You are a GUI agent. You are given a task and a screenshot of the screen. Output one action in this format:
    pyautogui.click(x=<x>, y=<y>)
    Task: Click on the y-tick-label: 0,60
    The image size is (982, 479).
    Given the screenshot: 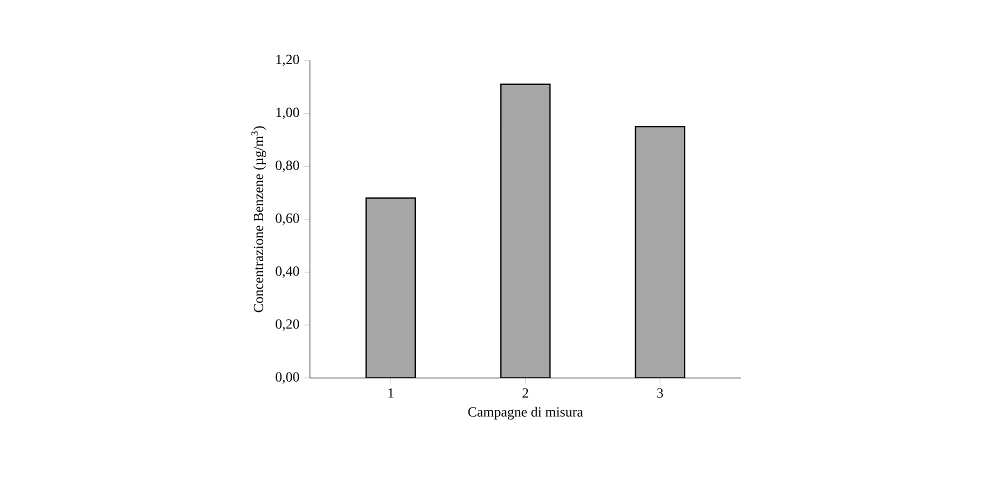 What is the action you would take?
    pyautogui.click(x=288, y=219)
    